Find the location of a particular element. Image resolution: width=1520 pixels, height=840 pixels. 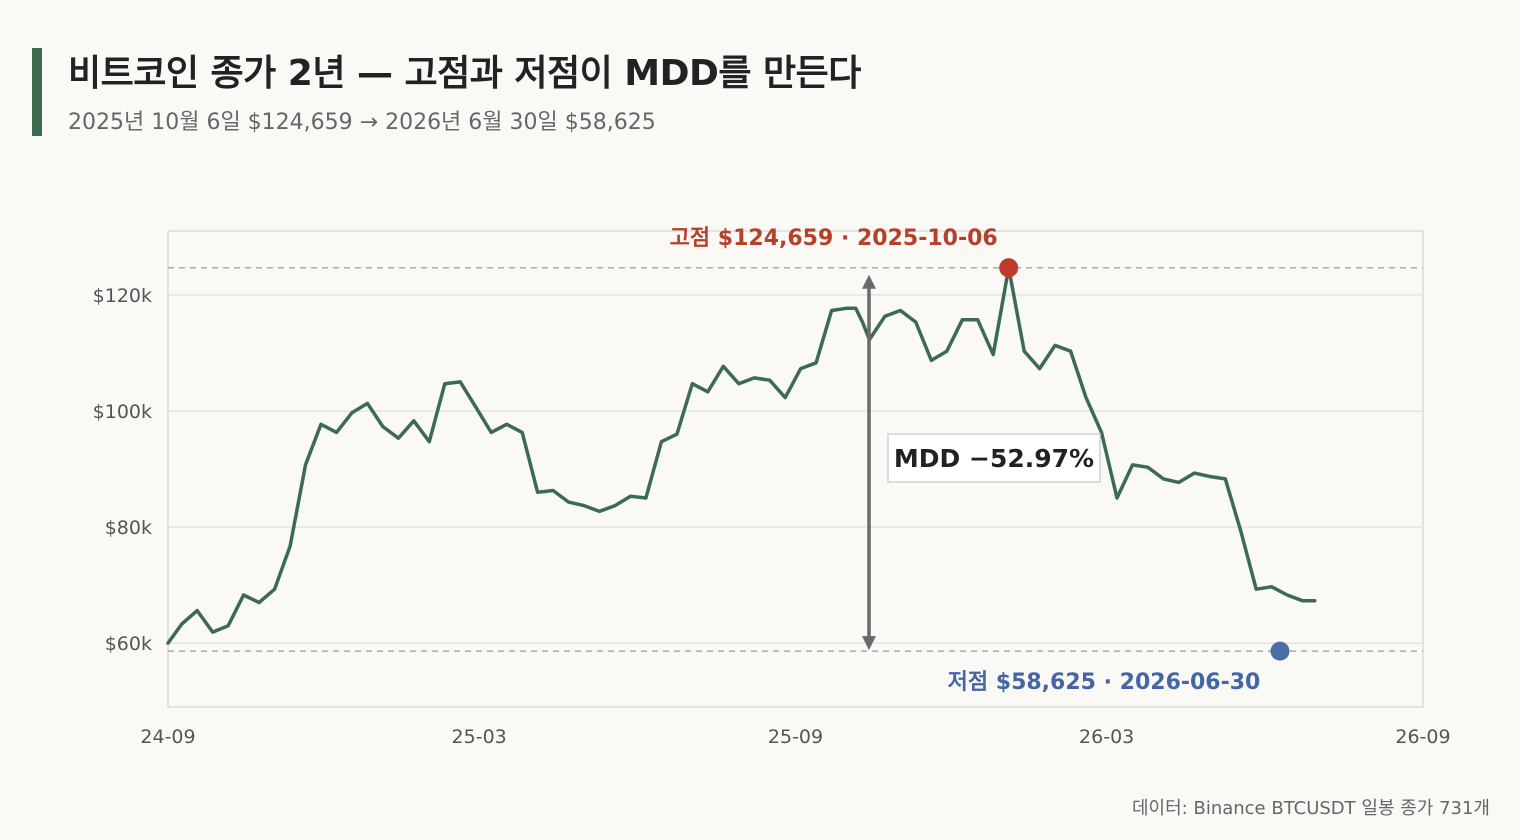

x-tick-label: 26-03 is located at coordinates (1106, 737).